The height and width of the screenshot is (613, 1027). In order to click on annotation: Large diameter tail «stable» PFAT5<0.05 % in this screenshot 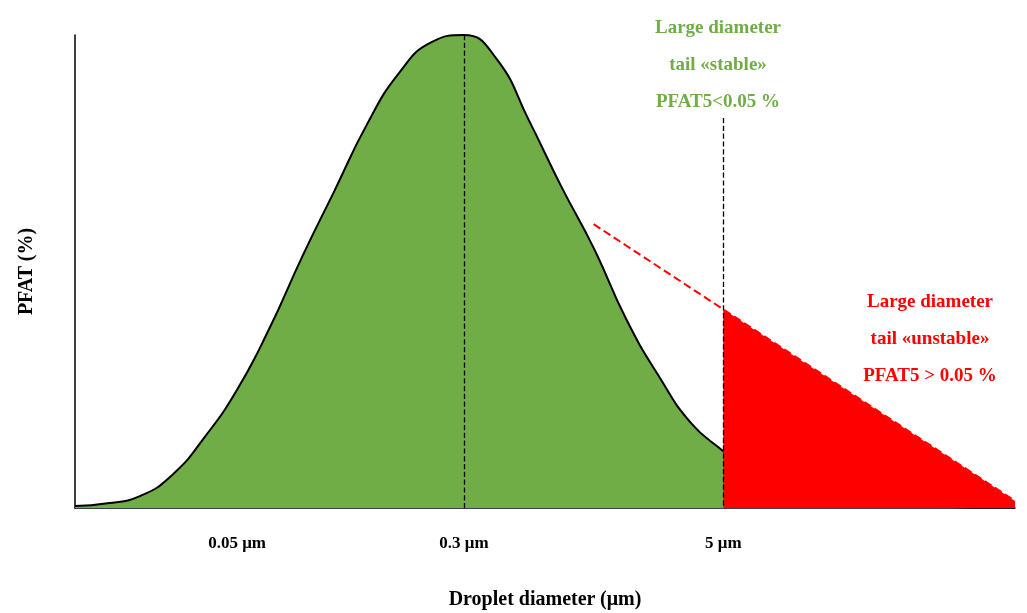, I will do `click(718, 63)`.